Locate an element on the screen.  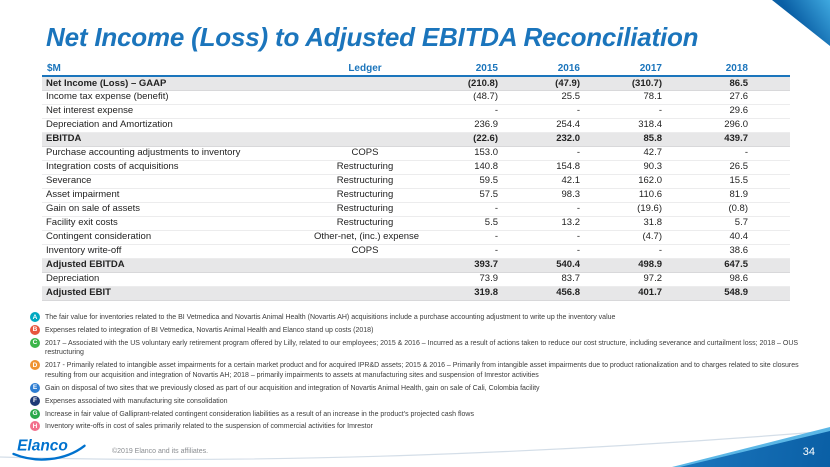
row-label-cell: GContingent consideration is located at coordinates (176, 237).